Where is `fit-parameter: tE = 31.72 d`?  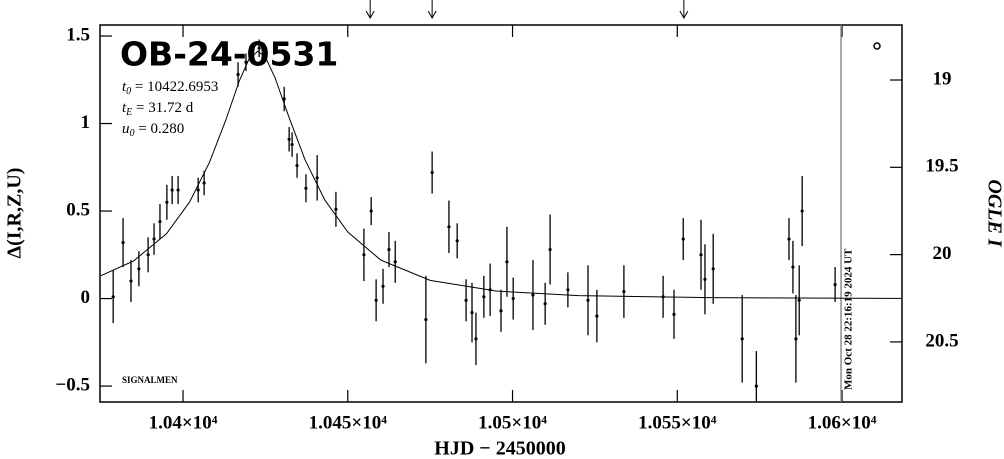
fit-parameter: tE = 31.72 d is located at coordinates (158, 109).